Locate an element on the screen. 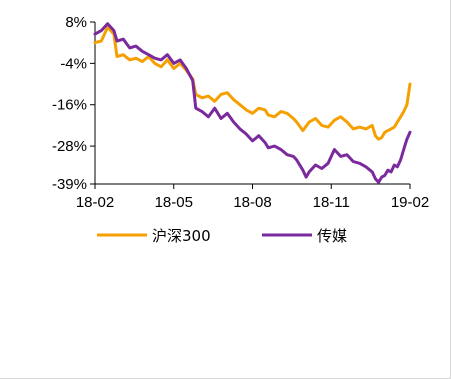 Image resolution: width=451 pixels, height=379 pixels. legend-label-1: 传媒 is located at coordinates (332, 236).